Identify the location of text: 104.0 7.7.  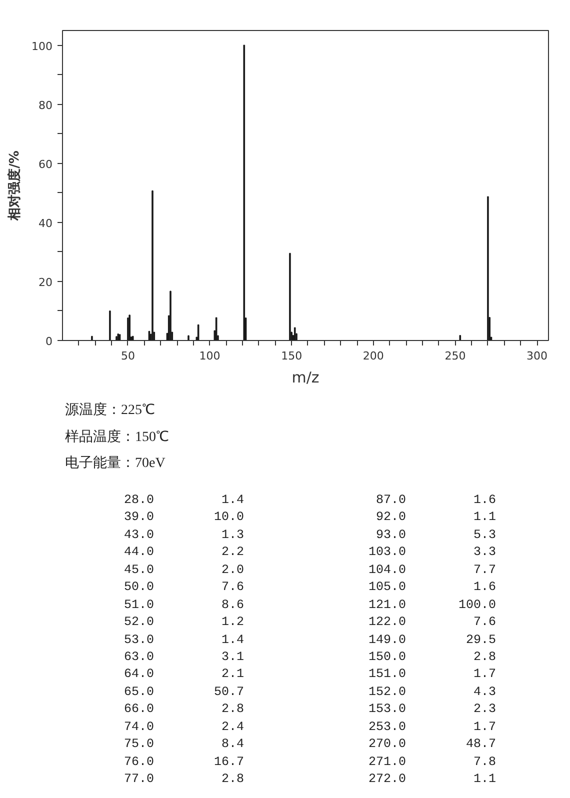
(432, 570).